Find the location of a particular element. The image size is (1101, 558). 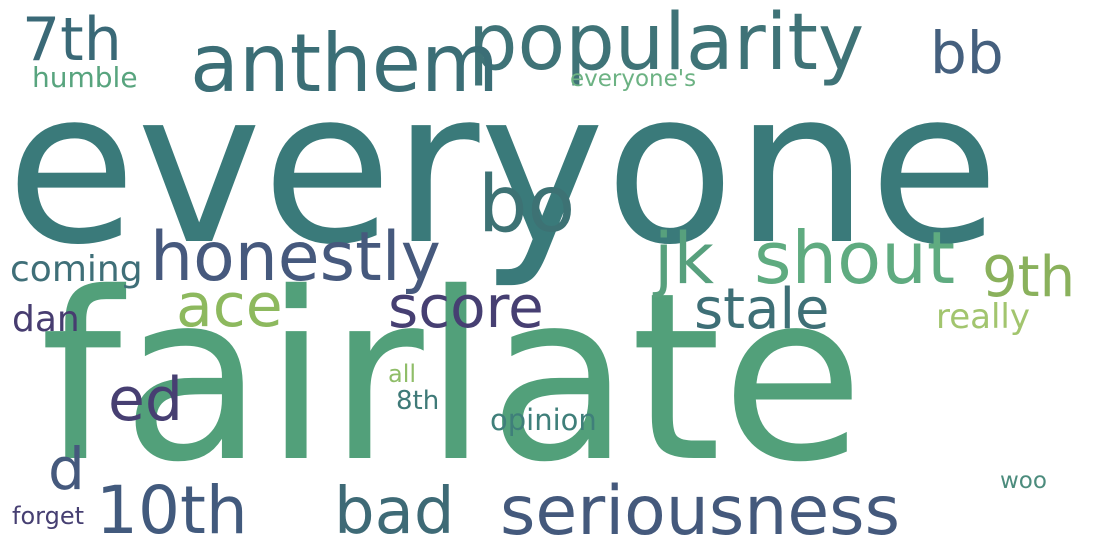

word-shout: shout is located at coordinates (855, 258).